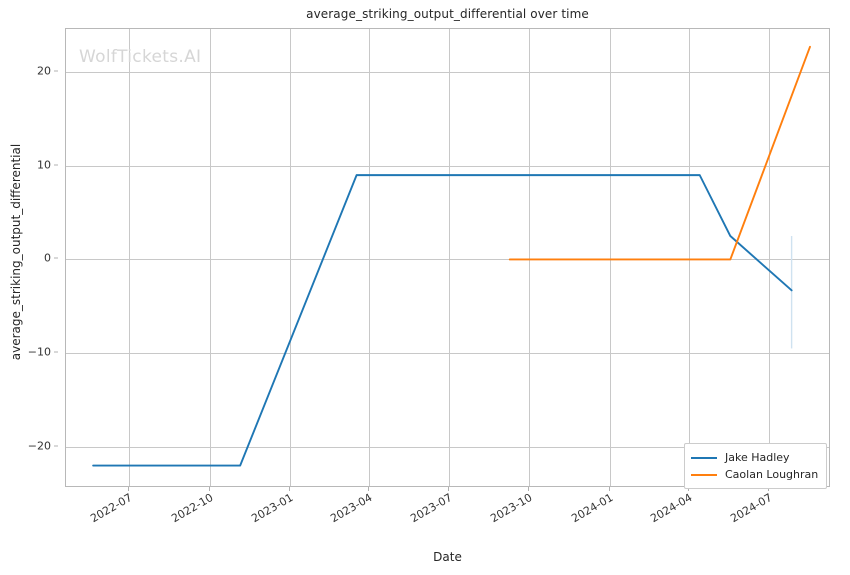 The width and height of the screenshot is (850, 575). I want to click on x-axis-tick-label: 2024-04, so click(671, 508).